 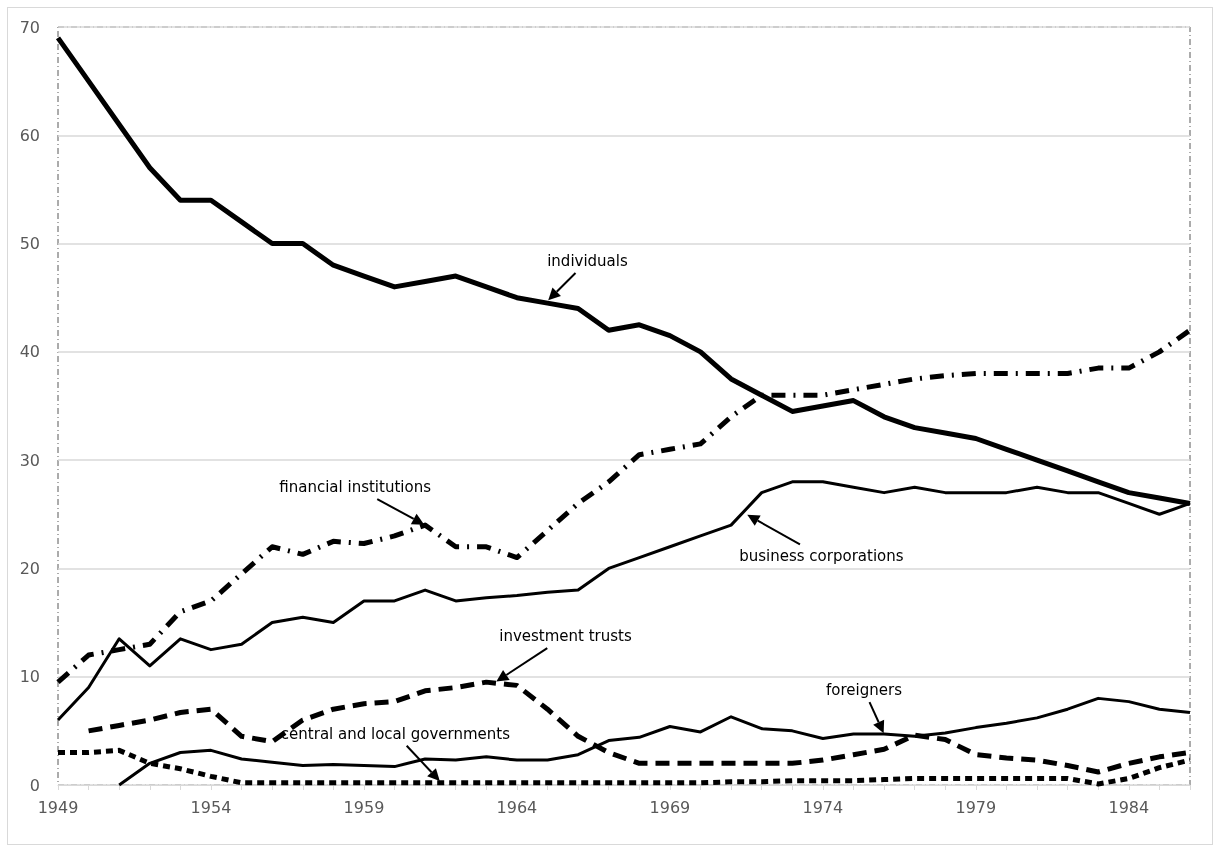 I want to click on annotation: financial institutions, so click(x=355, y=487).